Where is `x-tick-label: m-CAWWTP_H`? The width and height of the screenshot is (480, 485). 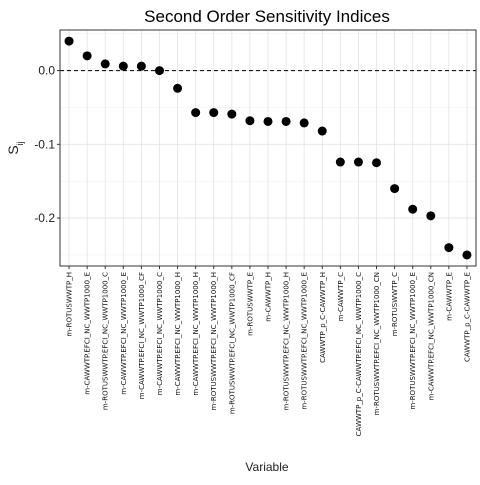
x-tick-label: m-CAWWTP_H is located at coordinates (269, 297).